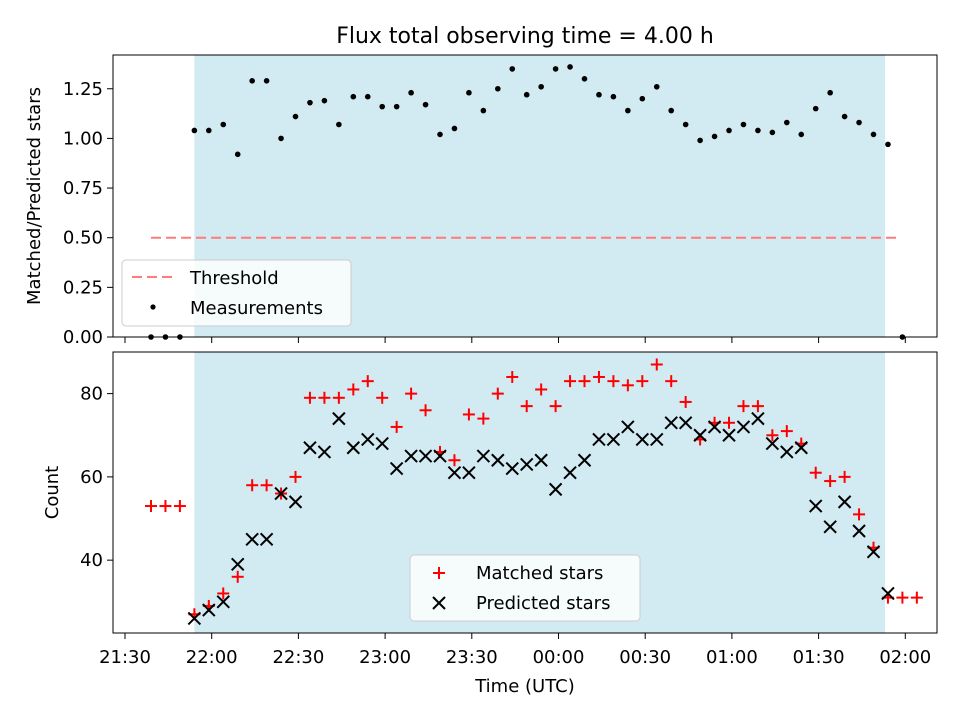 This screenshot has height=725, width=960. I want to click on bottom-y-tick-label: 60, so click(91, 477).